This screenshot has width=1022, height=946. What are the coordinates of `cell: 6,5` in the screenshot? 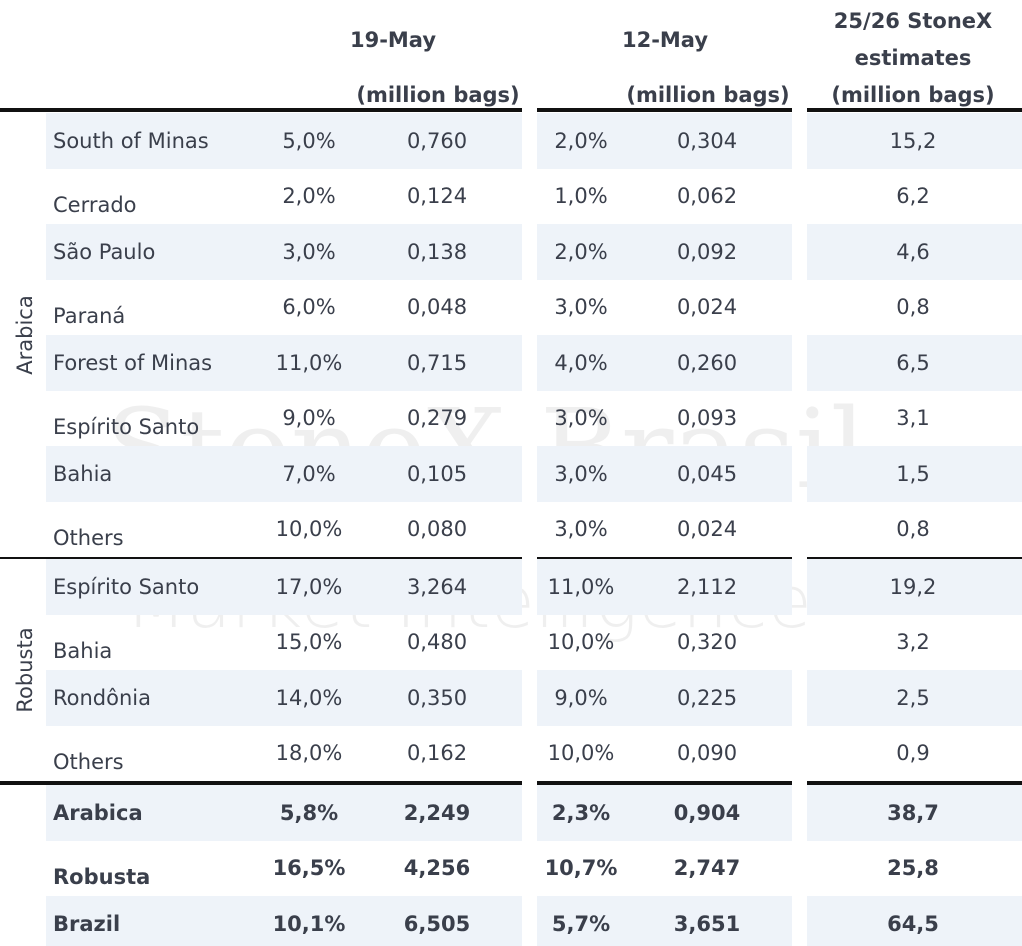 It's located at (913, 362).